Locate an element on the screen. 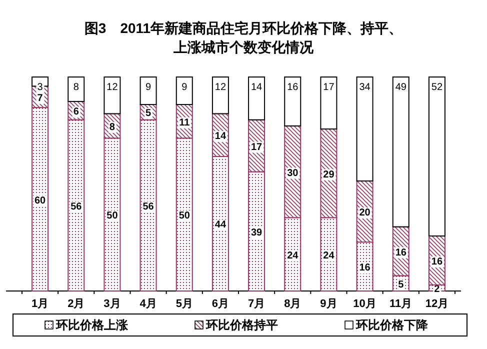 The image size is (487, 349). x-tick-label: 1月 is located at coordinates (40, 304).